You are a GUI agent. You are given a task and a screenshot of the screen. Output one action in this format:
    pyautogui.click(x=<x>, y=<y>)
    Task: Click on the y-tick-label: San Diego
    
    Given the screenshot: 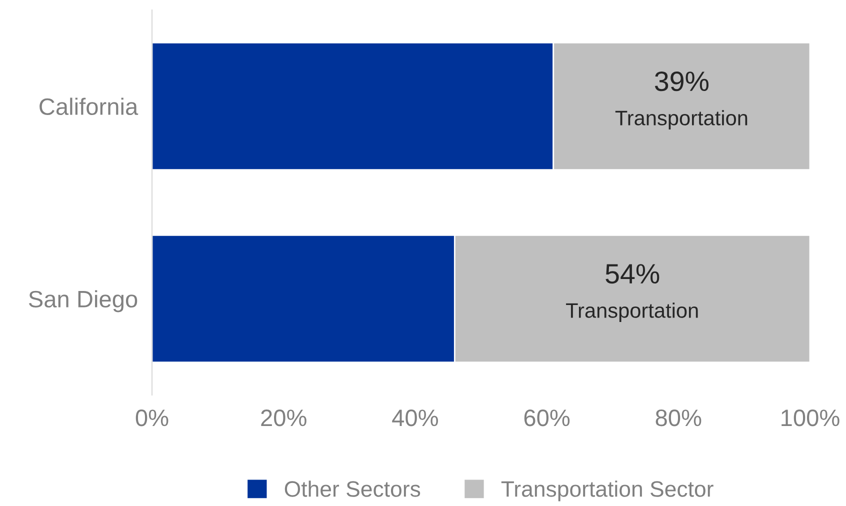 What is the action you would take?
    pyautogui.click(x=83, y=301)
    